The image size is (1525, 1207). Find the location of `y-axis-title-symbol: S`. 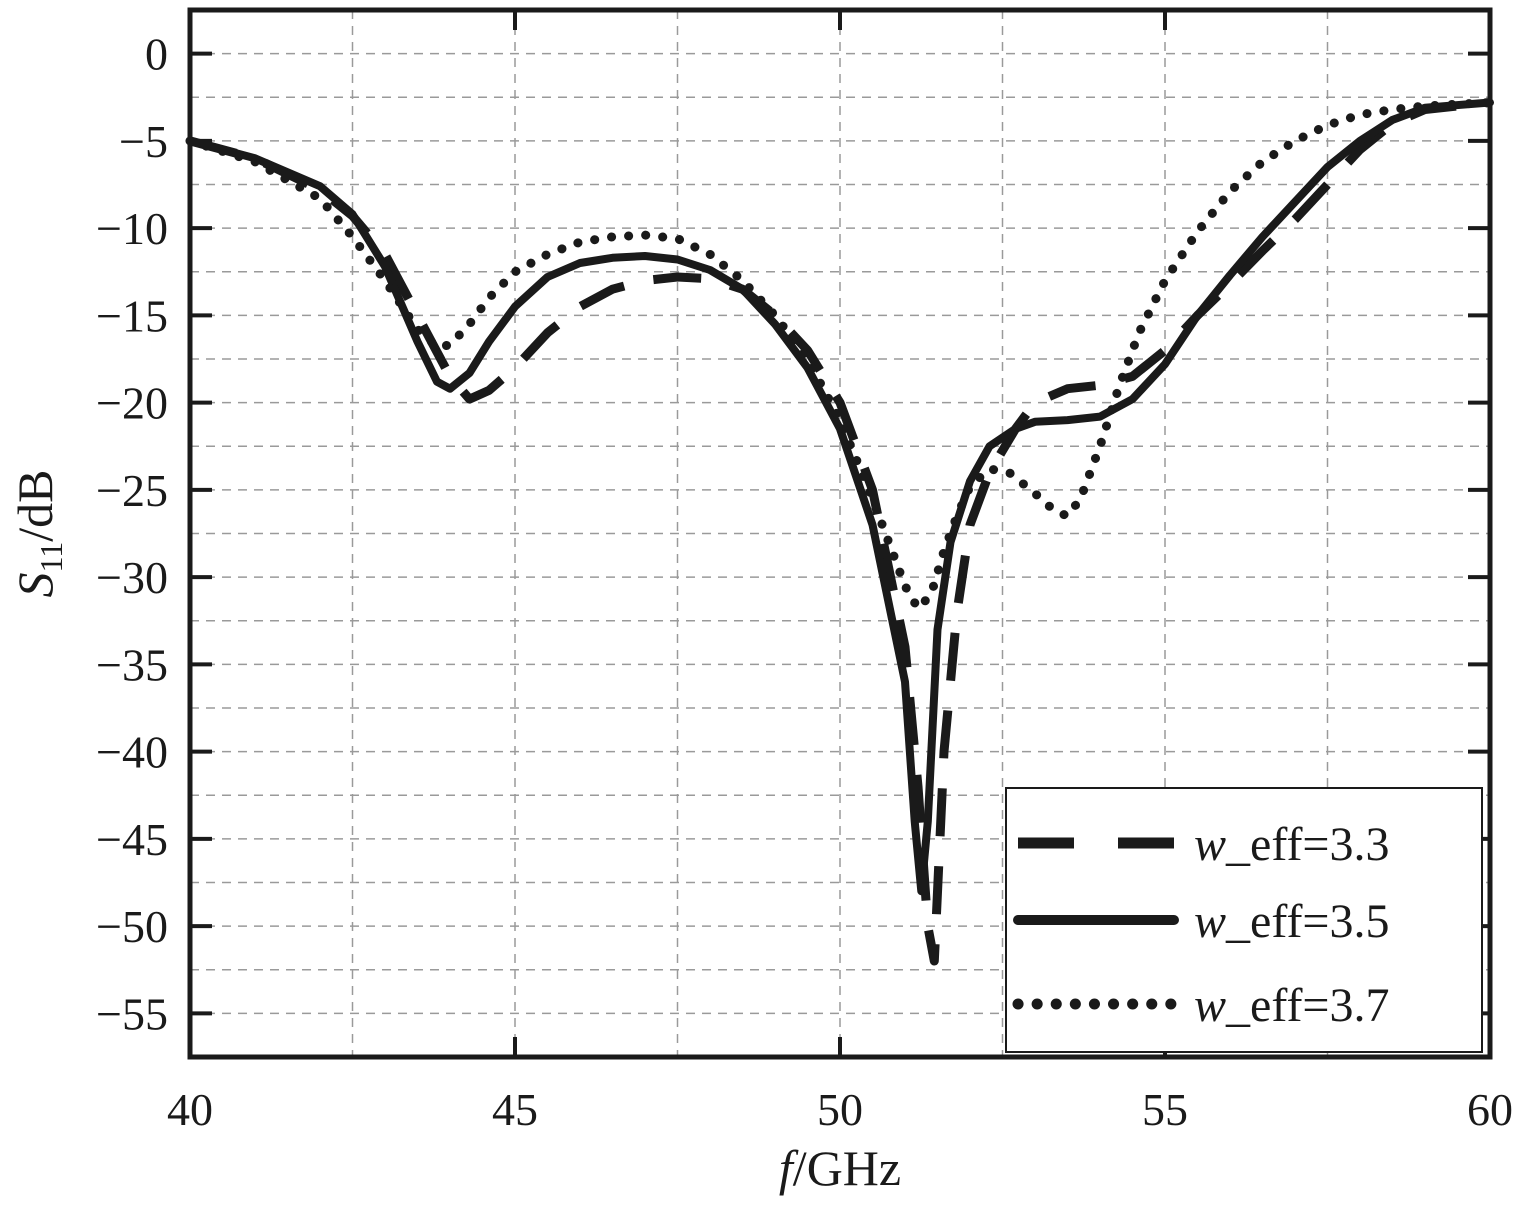

y-axis-title-symbol: S is located at coordinates (35, 585).